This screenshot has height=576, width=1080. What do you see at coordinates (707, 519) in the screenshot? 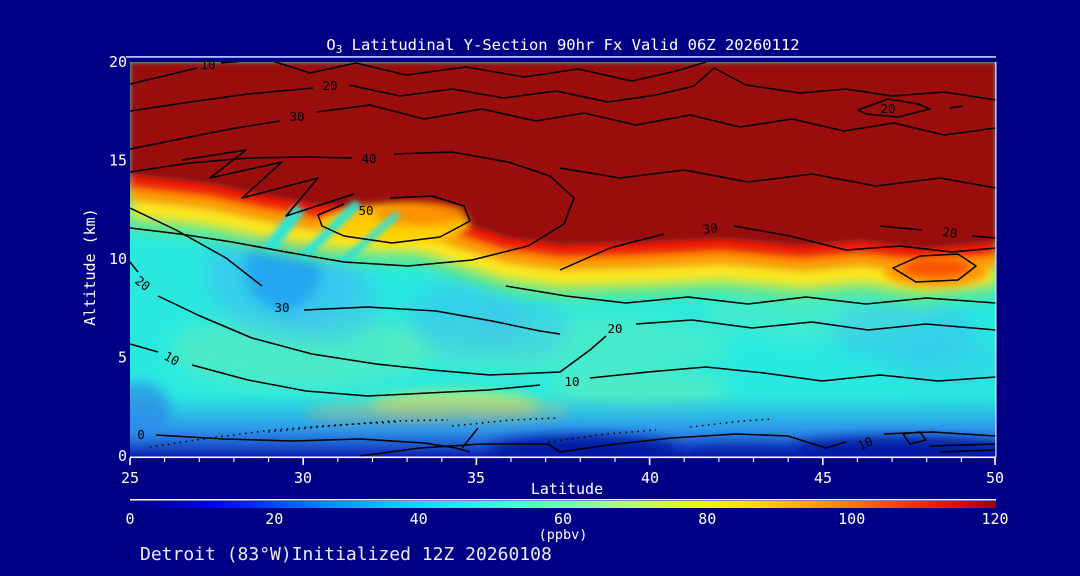
I see `colorbar-tick-80: 80` at bounding box center [707, 519].